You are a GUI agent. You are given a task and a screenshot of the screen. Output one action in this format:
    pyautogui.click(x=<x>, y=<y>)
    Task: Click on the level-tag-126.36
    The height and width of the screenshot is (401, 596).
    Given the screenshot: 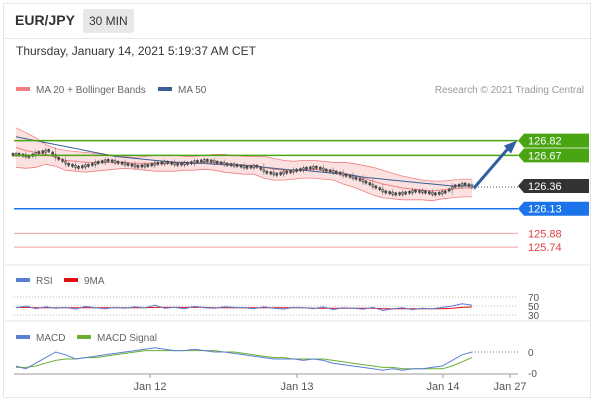 What is the action you would take?
    pyautogui.click(x=553, y=186)
    